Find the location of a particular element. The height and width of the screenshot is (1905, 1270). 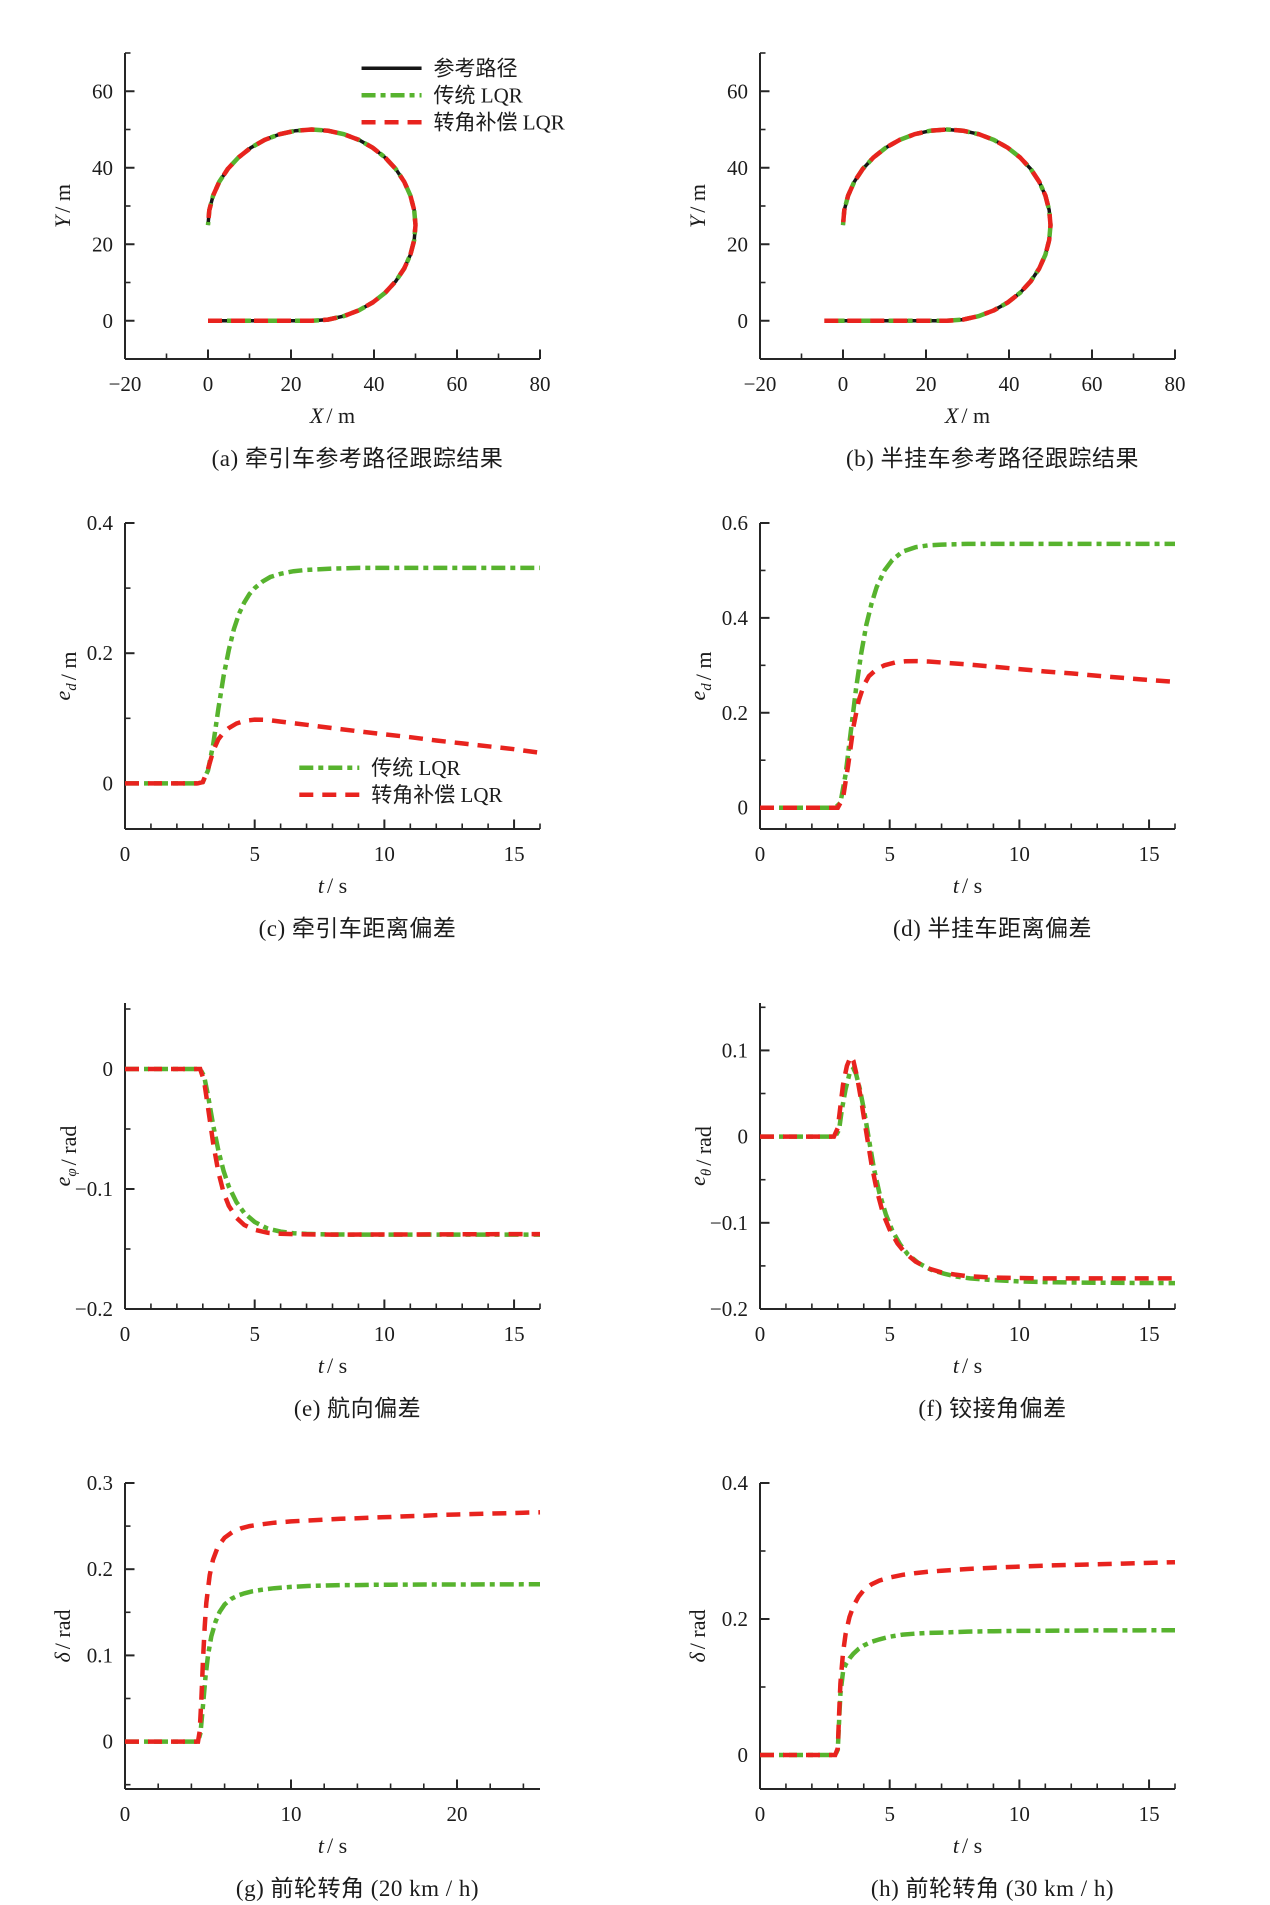

x-tick-label: 20 is located at coordinates (926, 384).